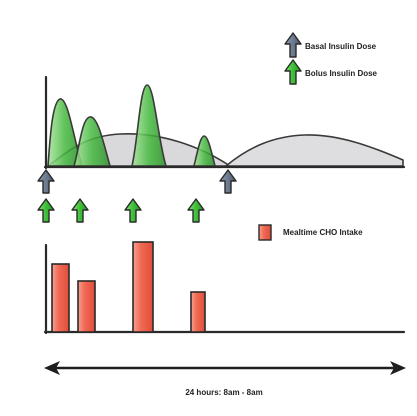  What do you see at coordinates (225, 368) in the screenshot?
I see `timeline-arrow` at bounding box center [225, 368].